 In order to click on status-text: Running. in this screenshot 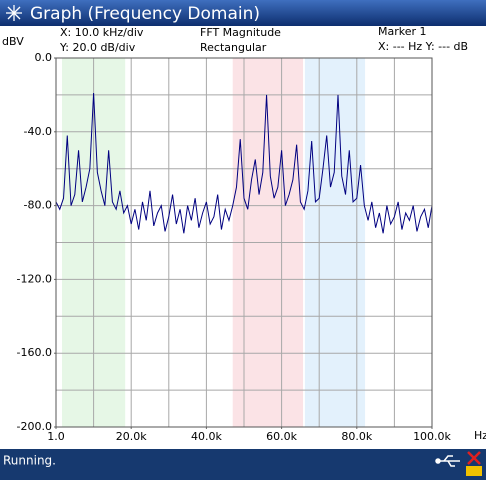, I will do `click(29, 461)`.